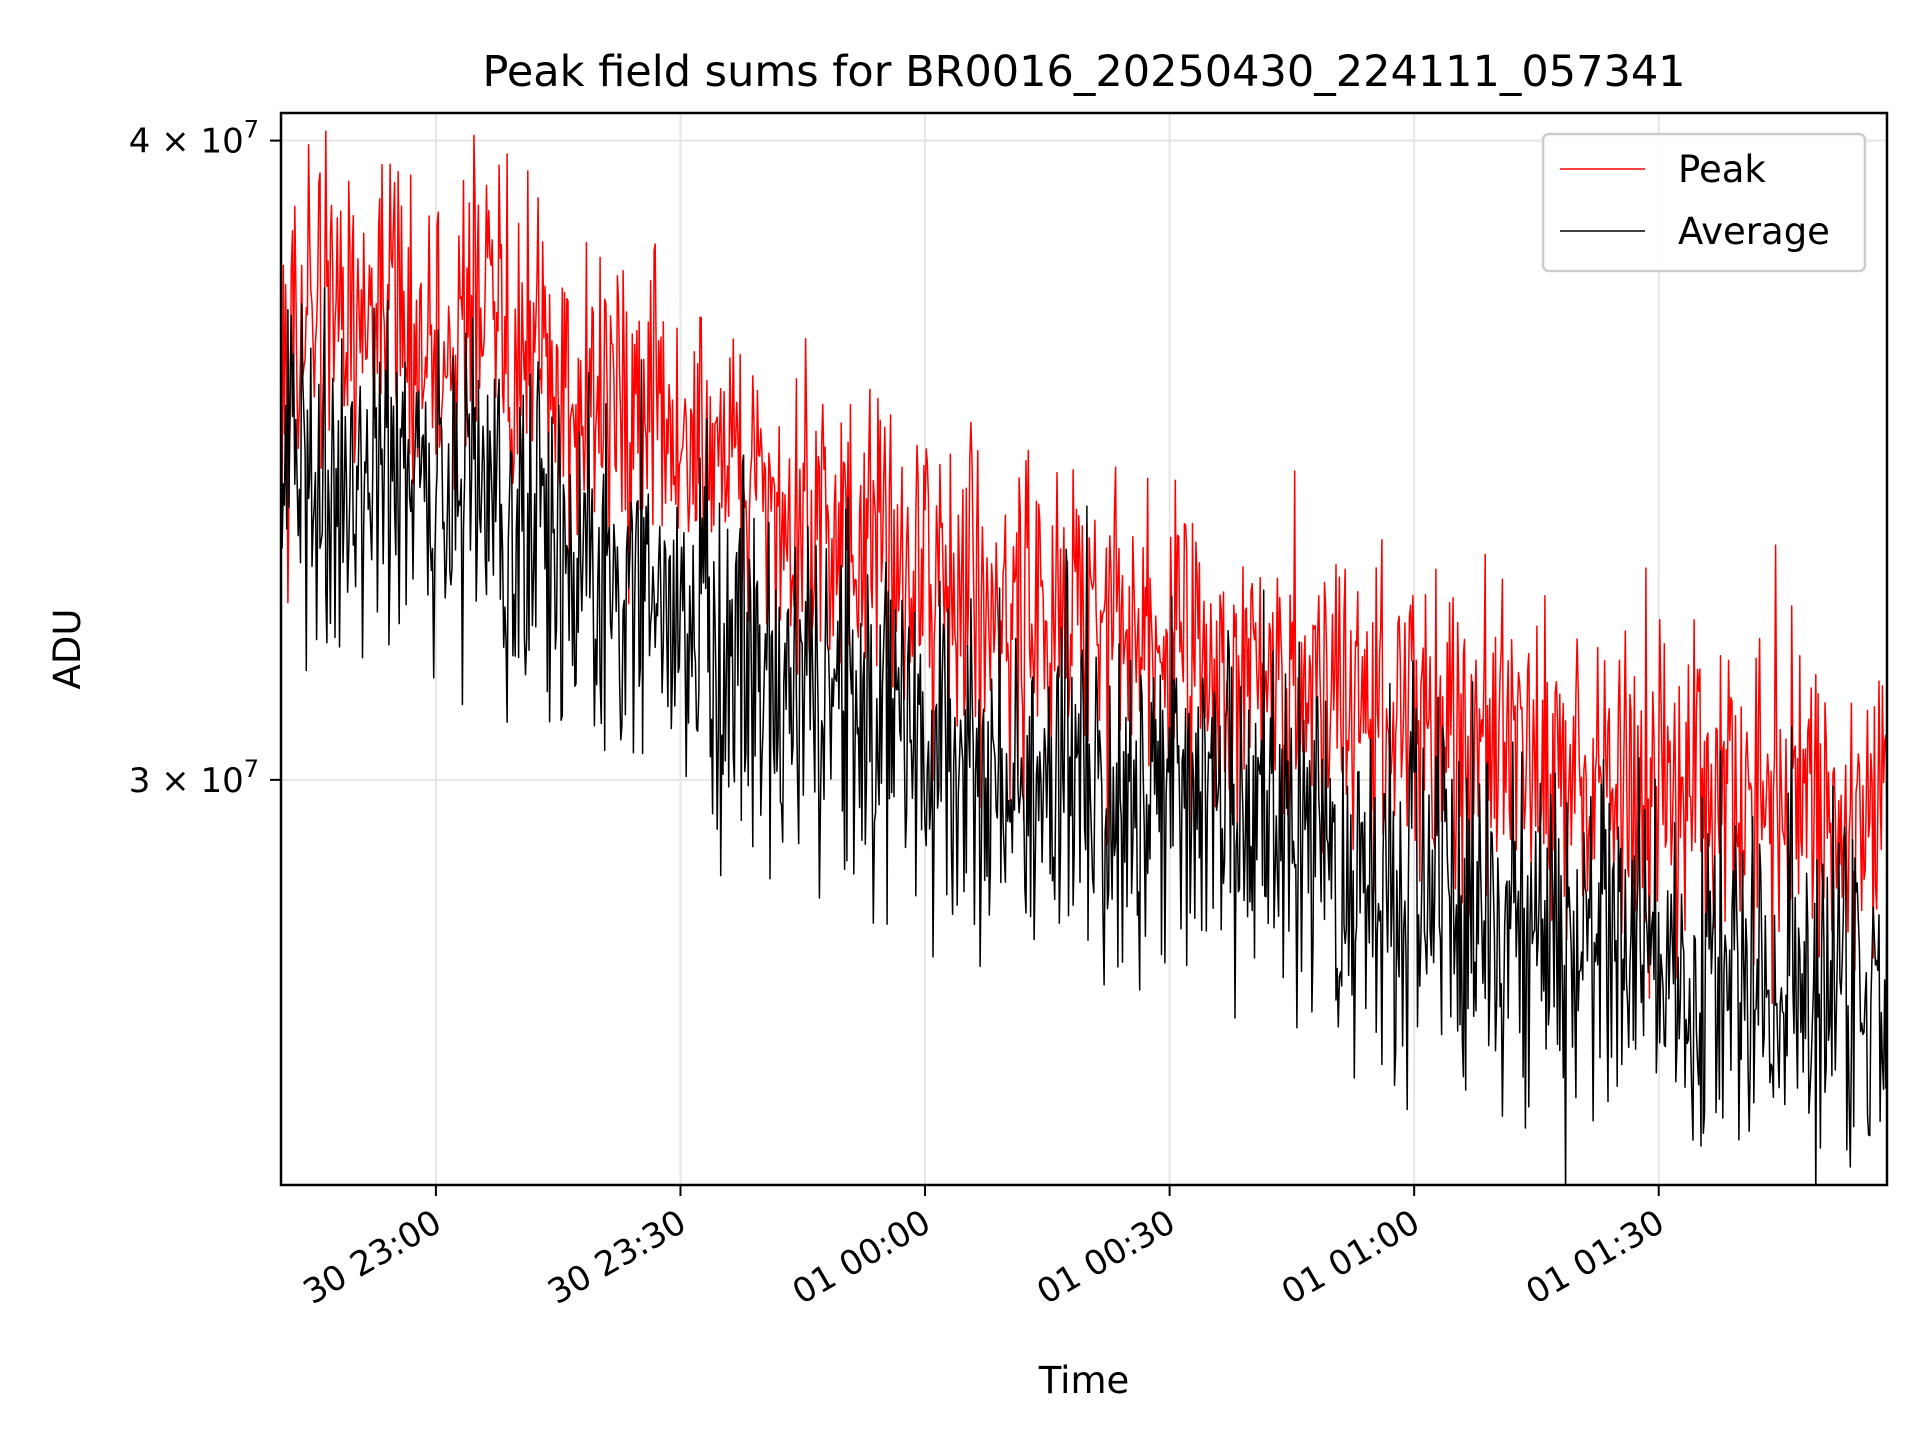  Describe the element at coordinates (205, 458) in the screenshot. I see `y-axis-ticks: 4 × 107 3 × 107` at that location.